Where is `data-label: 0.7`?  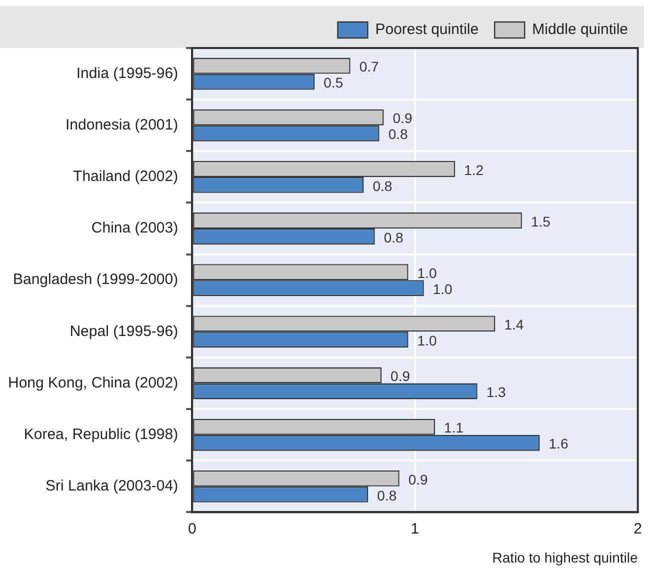 data-label: 0.7 is located at coordinates (369, 66).